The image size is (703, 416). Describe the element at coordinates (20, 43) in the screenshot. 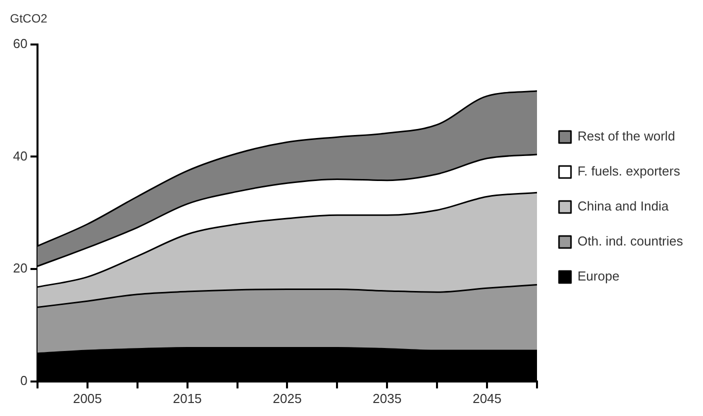

I see `y-tick-label: 60` at that location.